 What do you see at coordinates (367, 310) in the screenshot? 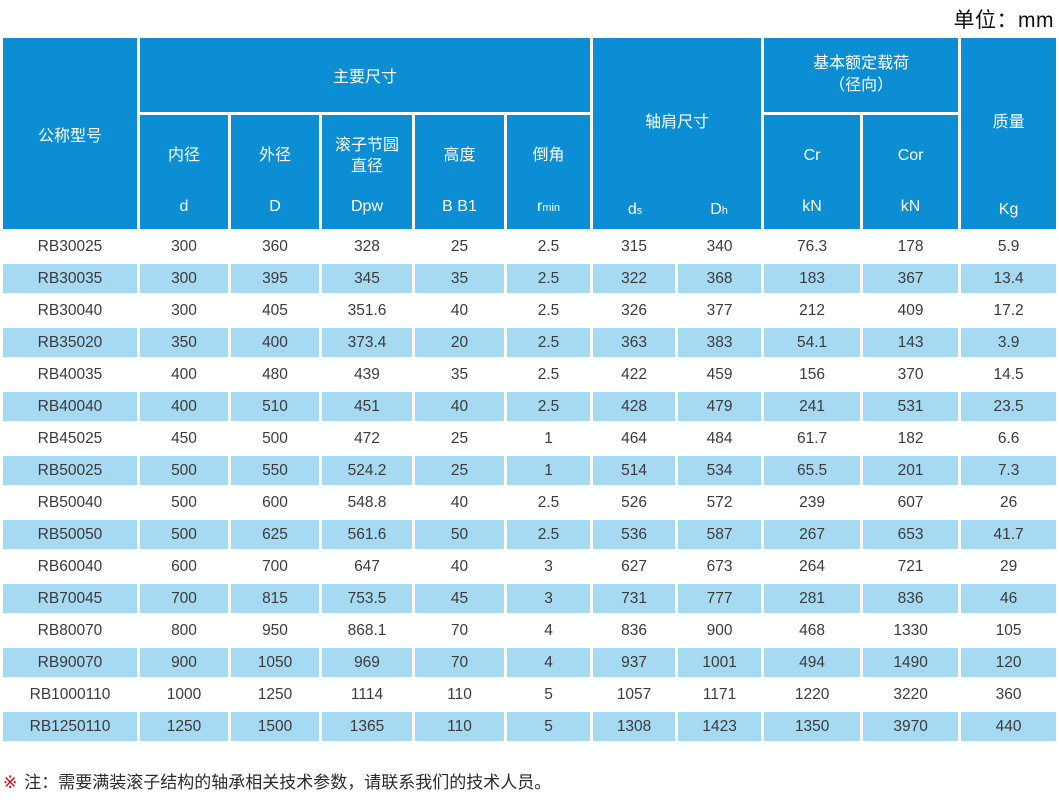
I see `value-cell: 351.6` at bounding box center [367, 310].